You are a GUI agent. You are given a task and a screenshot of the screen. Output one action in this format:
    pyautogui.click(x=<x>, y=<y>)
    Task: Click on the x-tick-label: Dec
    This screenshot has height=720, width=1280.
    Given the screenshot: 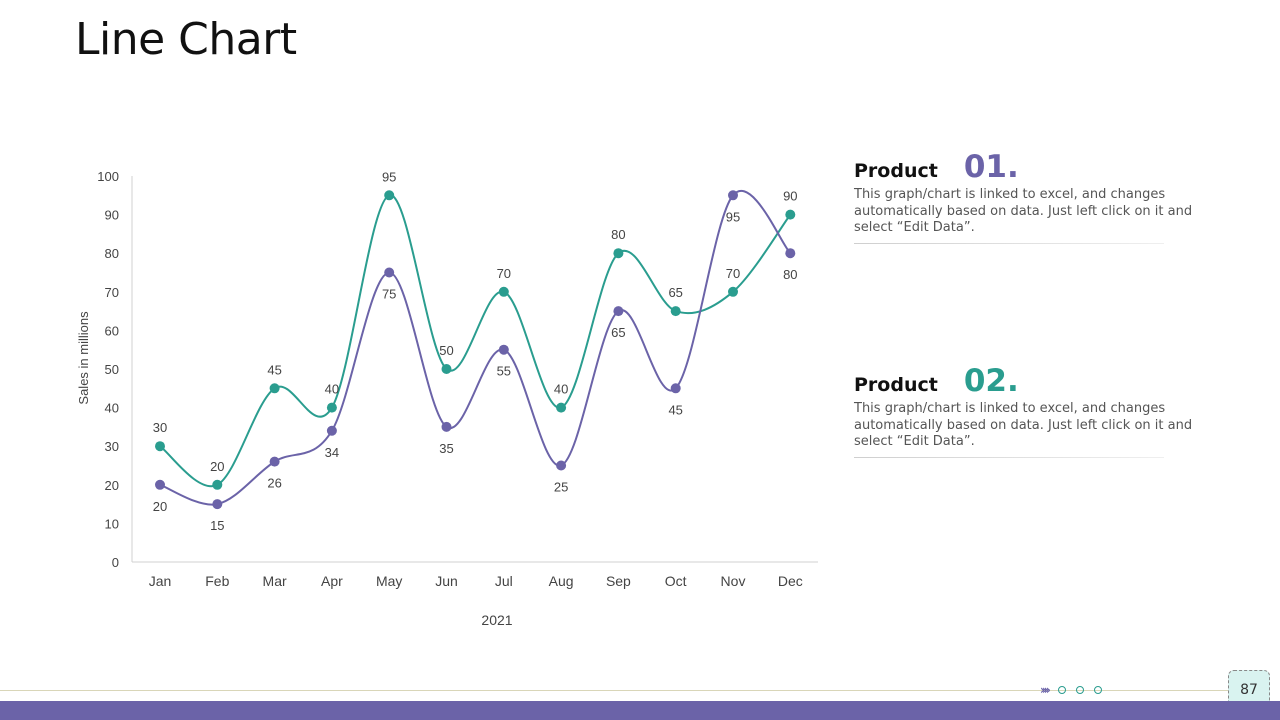 What is the action you would take?
    pyautogui.click(x=790, y=581)
    